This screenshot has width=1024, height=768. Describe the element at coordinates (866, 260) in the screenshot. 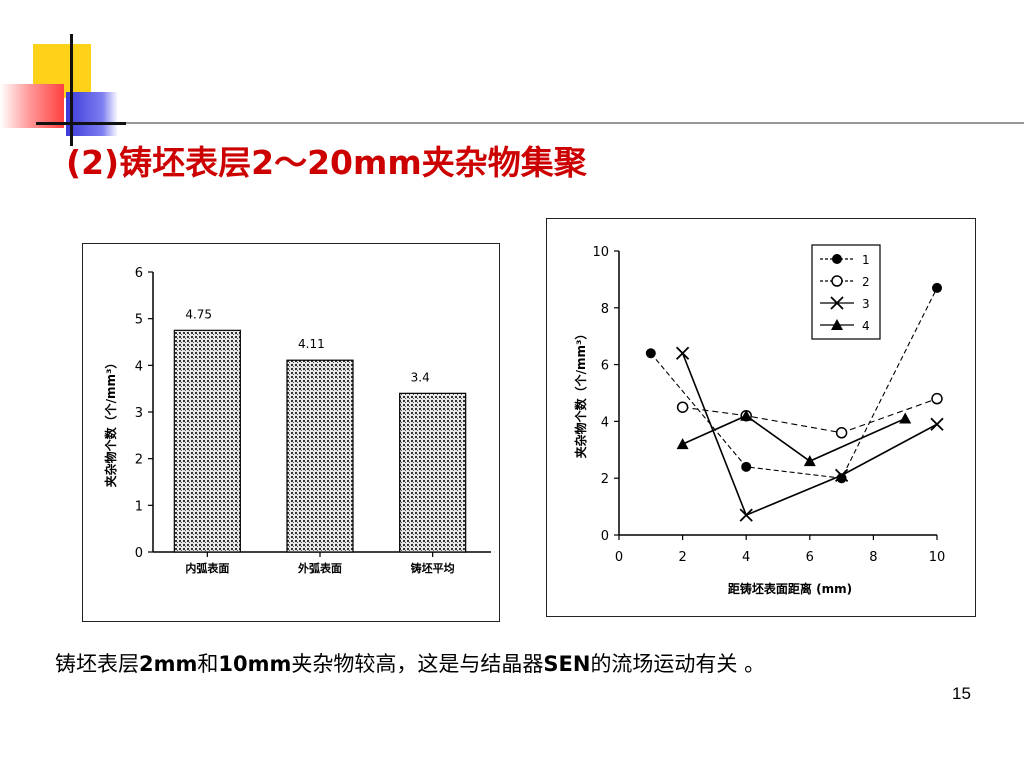

I see `legend-label: 1` at that location.